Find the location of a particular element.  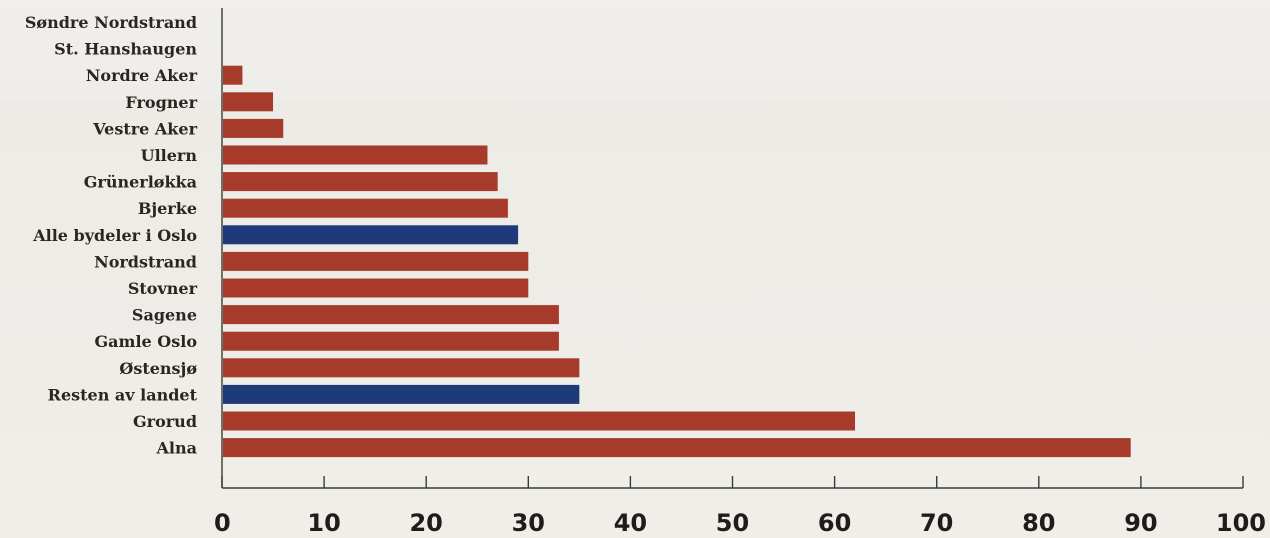

bar-sagene is located at coordinates (391, 315).